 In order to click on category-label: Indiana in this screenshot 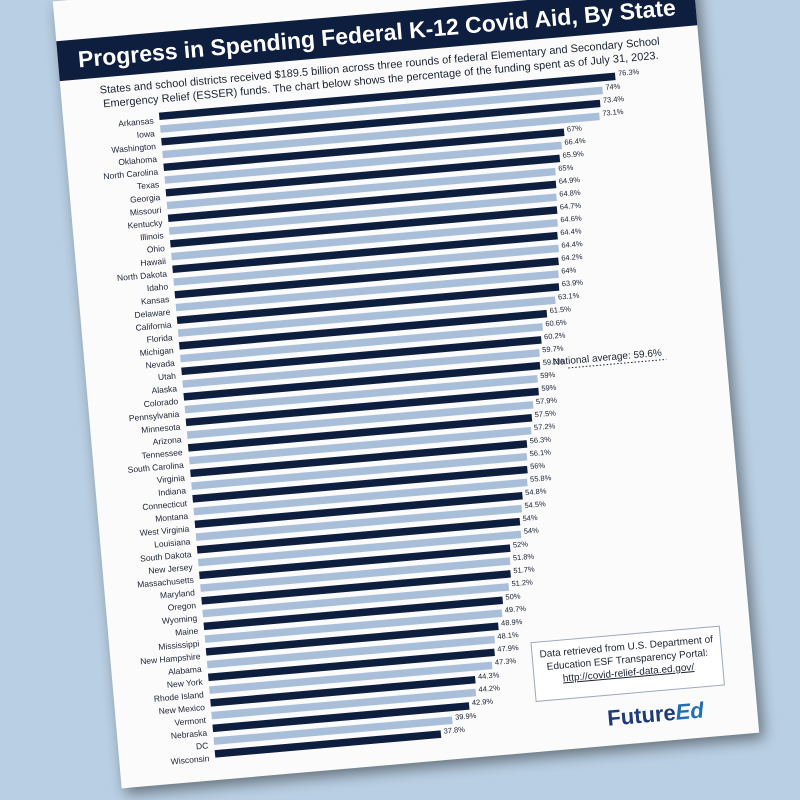, I will do `click(172, 491)`.